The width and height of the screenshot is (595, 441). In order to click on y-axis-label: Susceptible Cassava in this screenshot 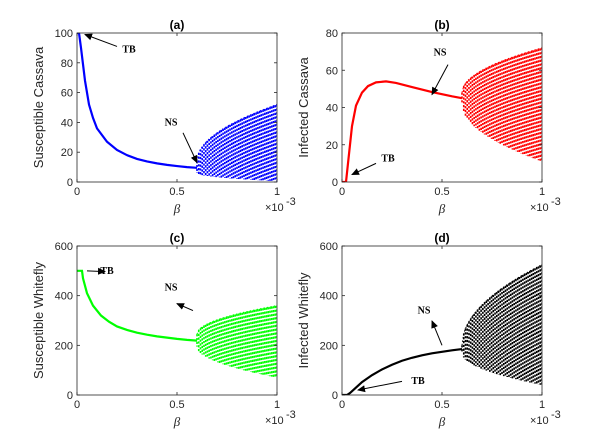, I will do `click(38, 107)`.